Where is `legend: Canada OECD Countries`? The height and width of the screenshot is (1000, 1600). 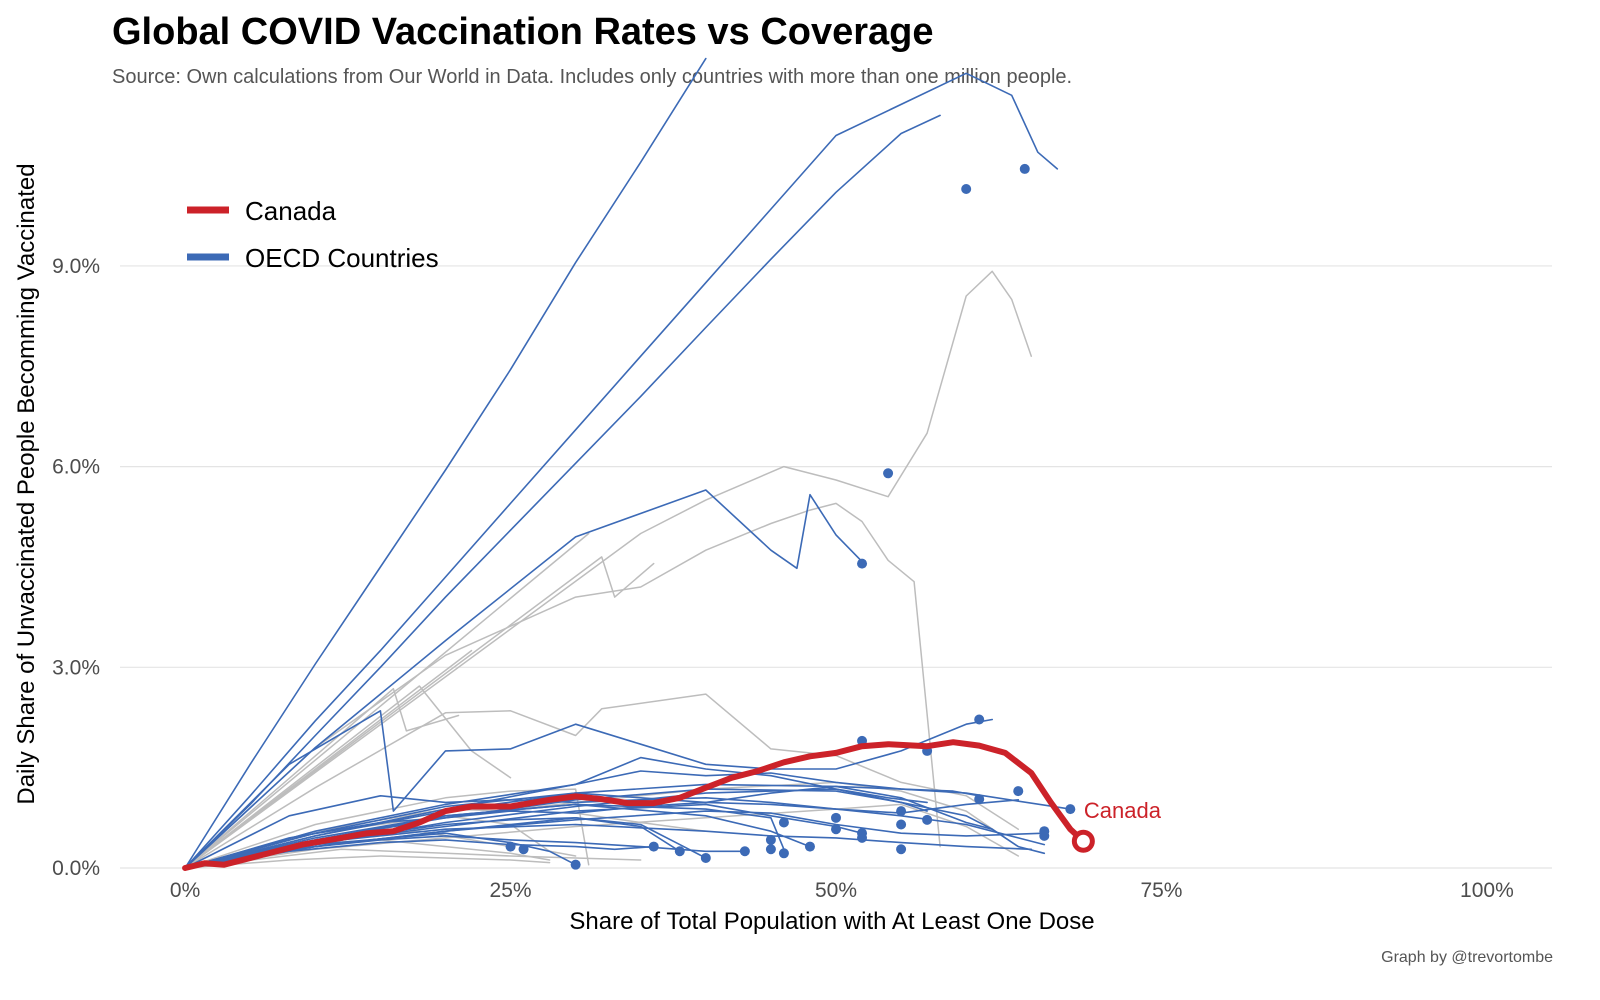
legend: Canada OECD Countries is located at coordinates (313, 234).